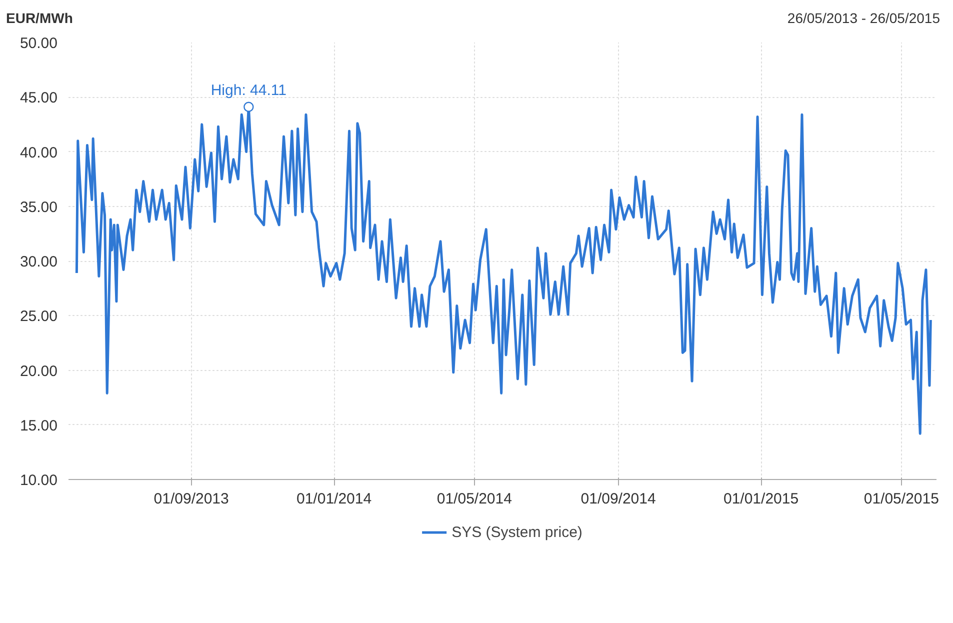  What do you see at coordinates (39, 425) in the screenshot?
I see `y-tick-label: 15.00` at bounding box center [39, 425].